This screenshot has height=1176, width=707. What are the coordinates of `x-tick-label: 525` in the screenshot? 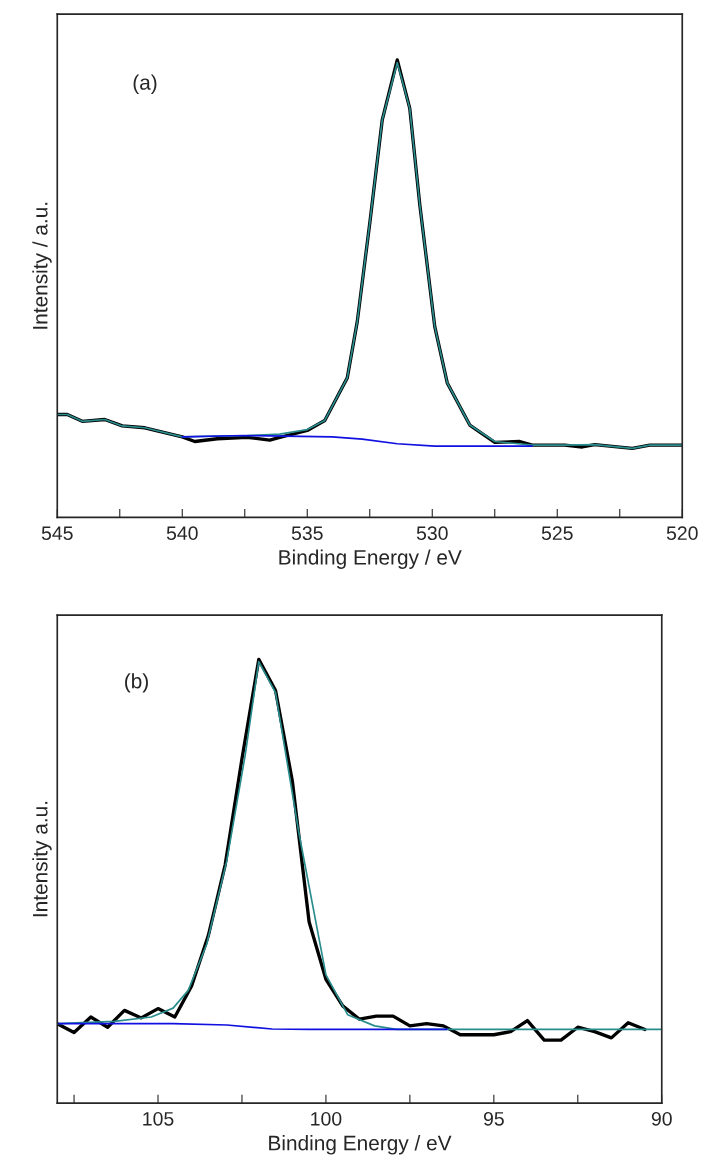 It's located at (557, 533).